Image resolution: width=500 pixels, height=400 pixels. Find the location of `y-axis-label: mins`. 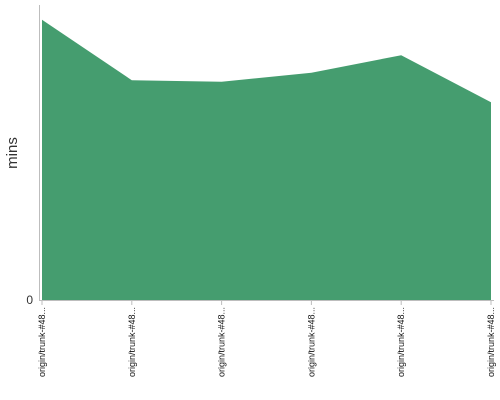

y-axis-label: mins is located at coordinates (12, 153).